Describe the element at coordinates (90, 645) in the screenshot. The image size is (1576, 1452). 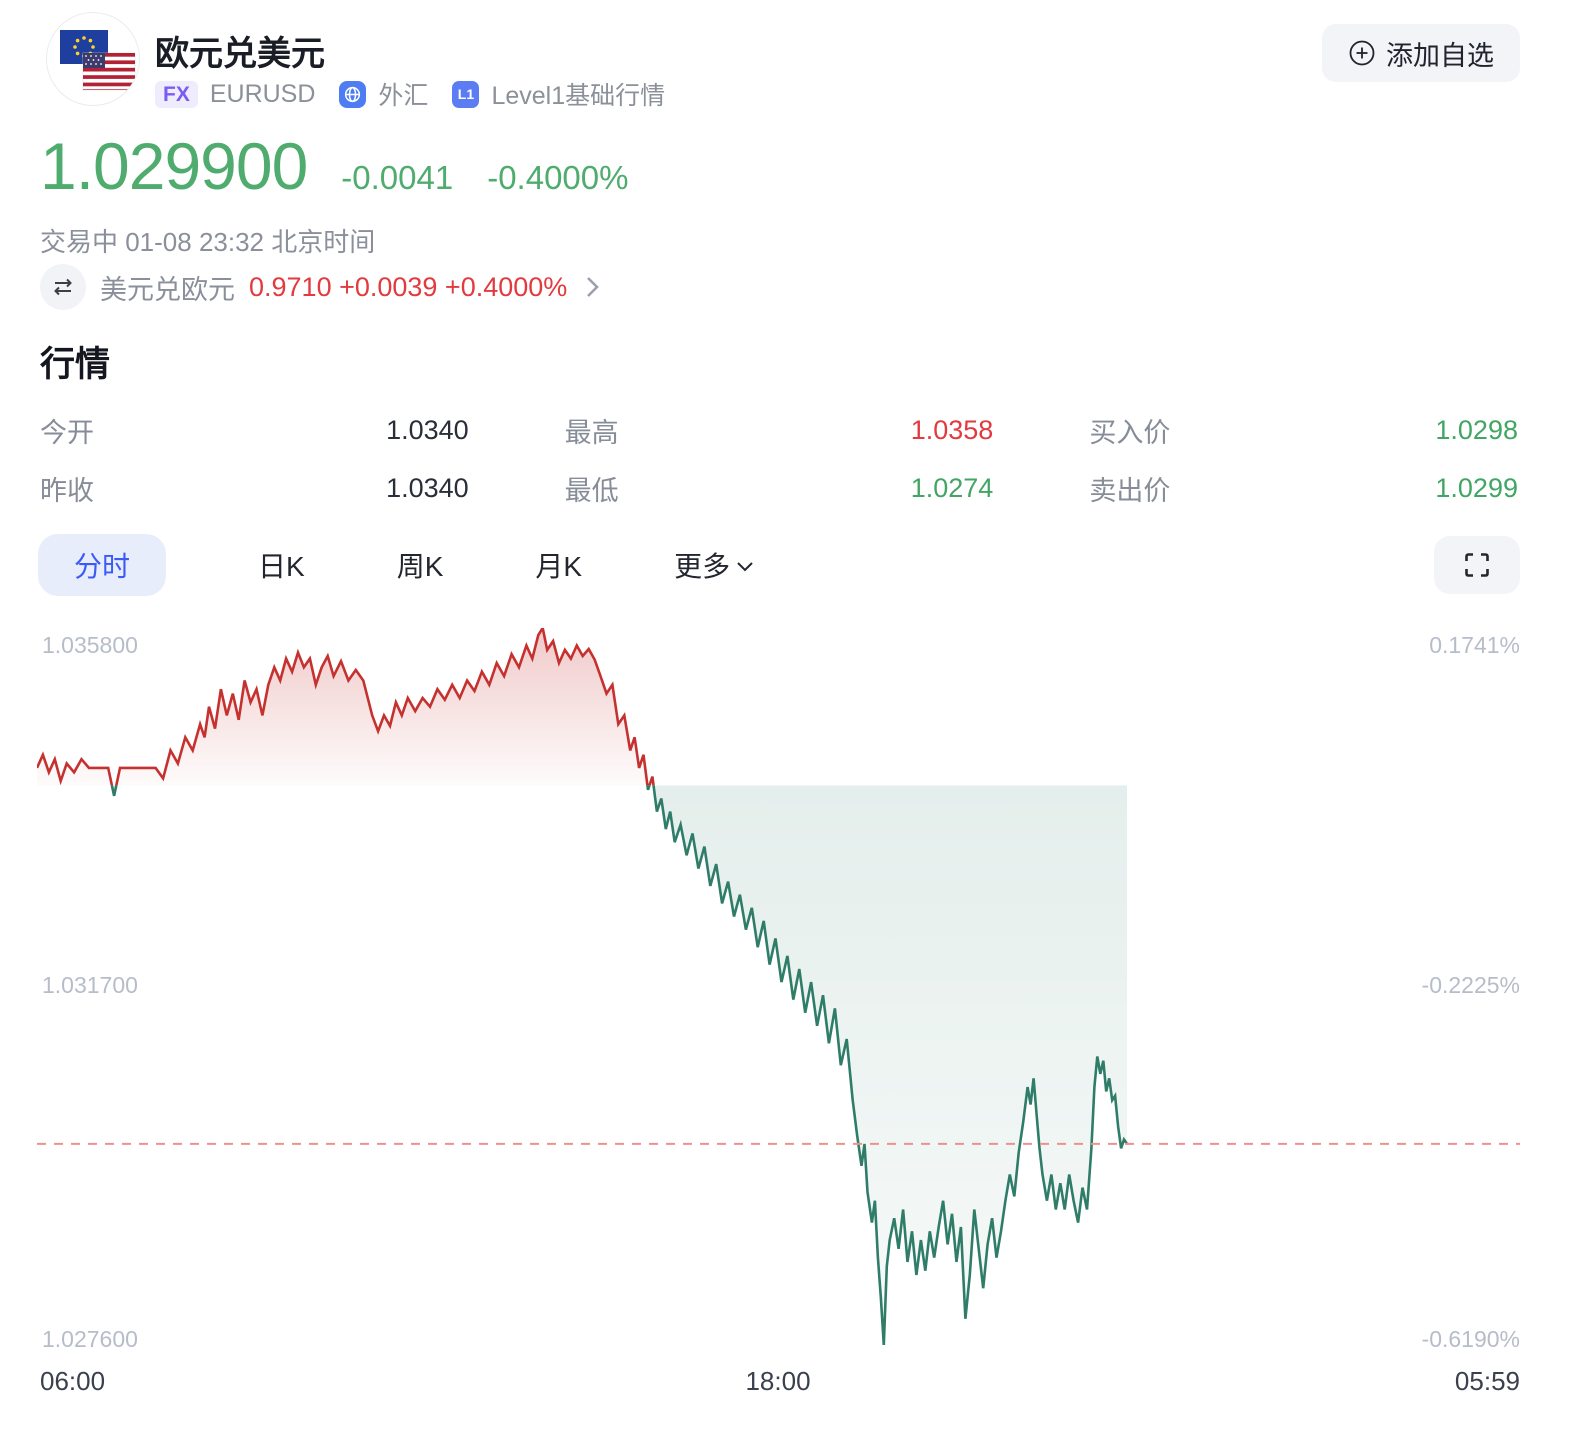
I see `y-axis-label-top-left: 1.035800` at that location.